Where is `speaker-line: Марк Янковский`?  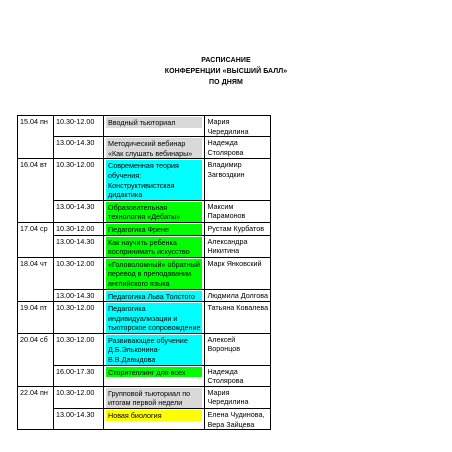
speaker-line: Марк Янковский is located at coordinates (234, 263).